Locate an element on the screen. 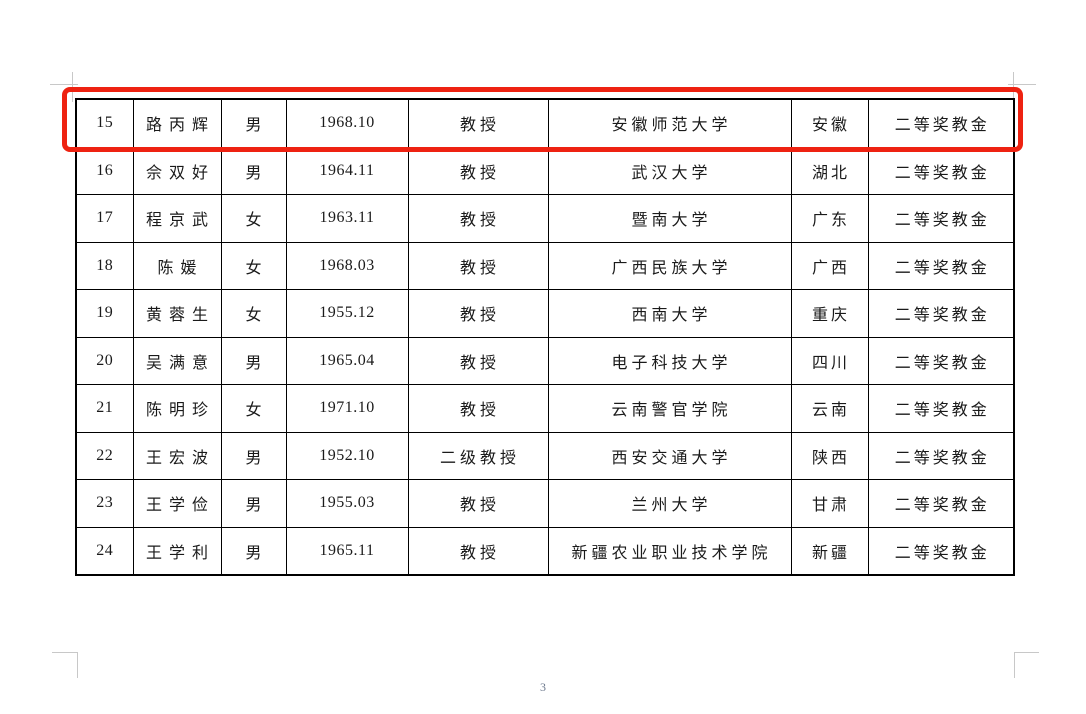  page-number: 3 is located at coordinates (543, 687).